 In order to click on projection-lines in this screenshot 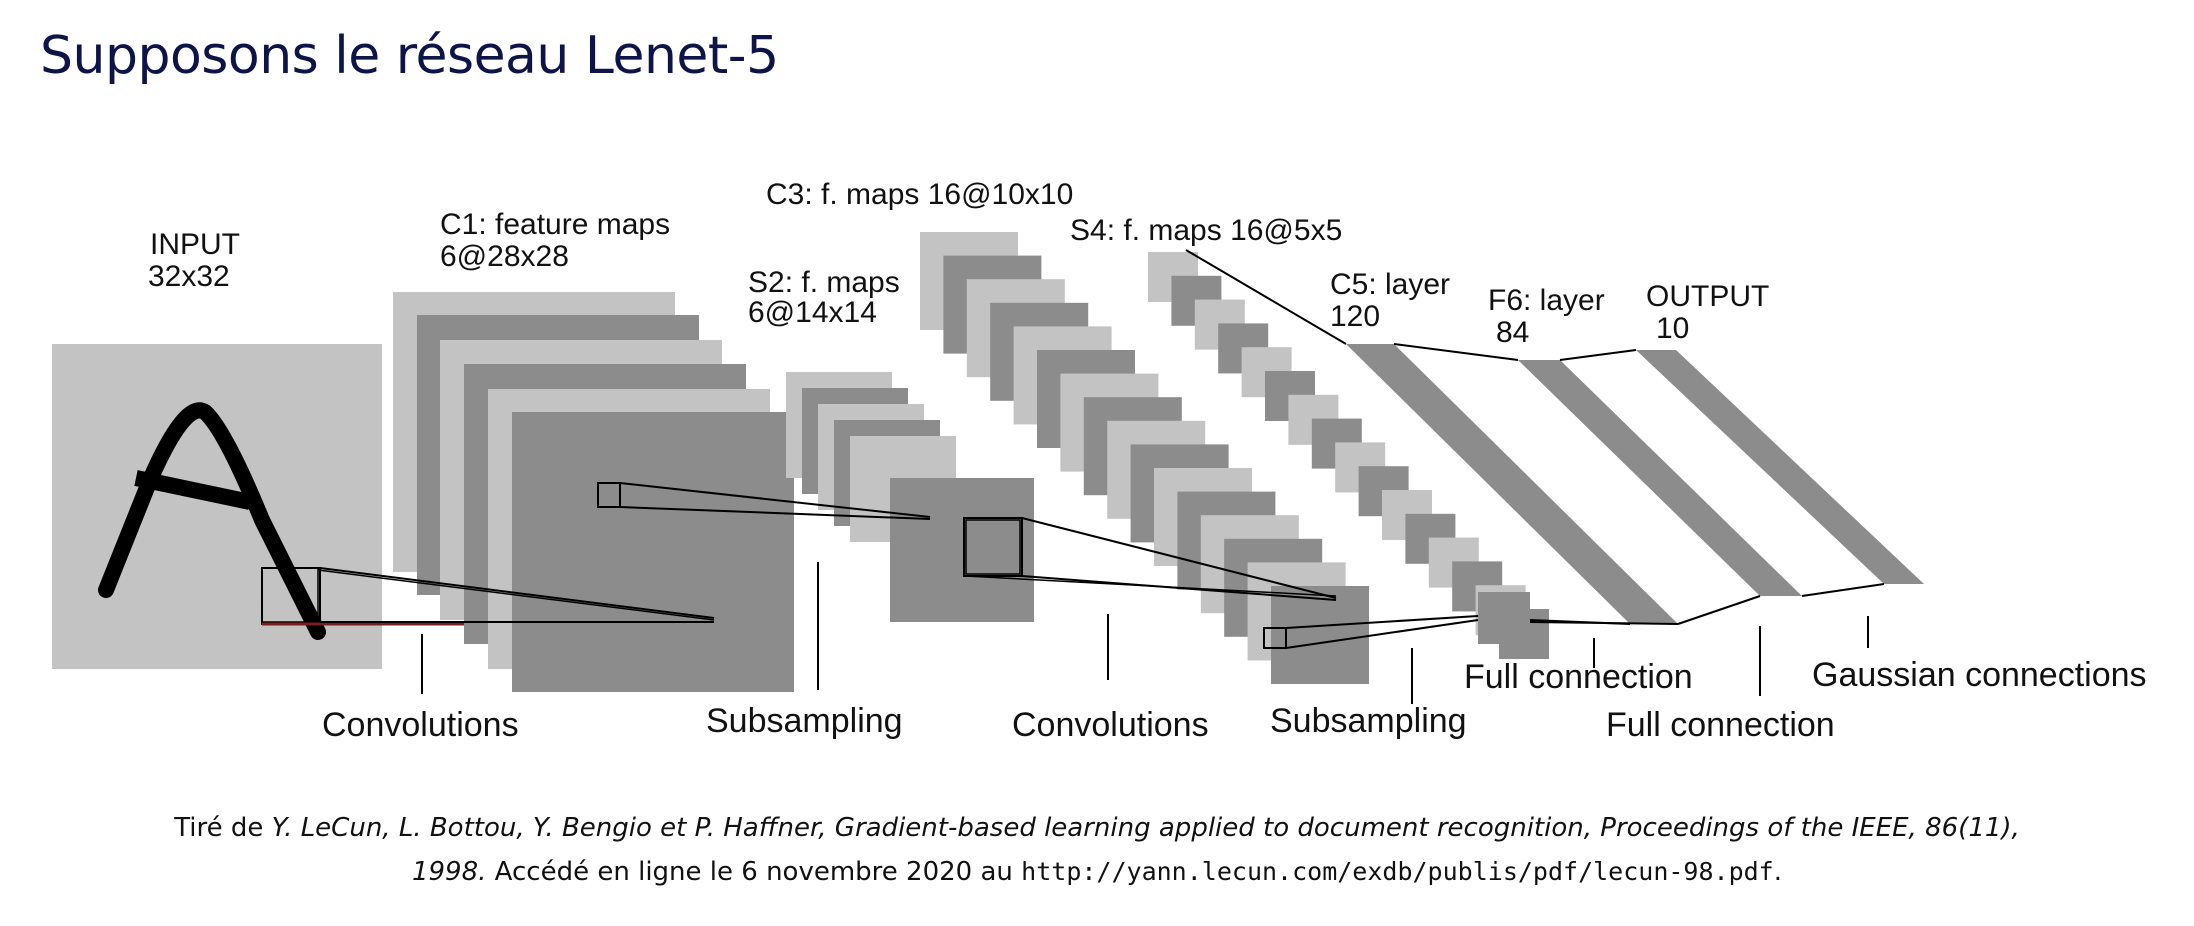, I will do `click(898, 565)`.